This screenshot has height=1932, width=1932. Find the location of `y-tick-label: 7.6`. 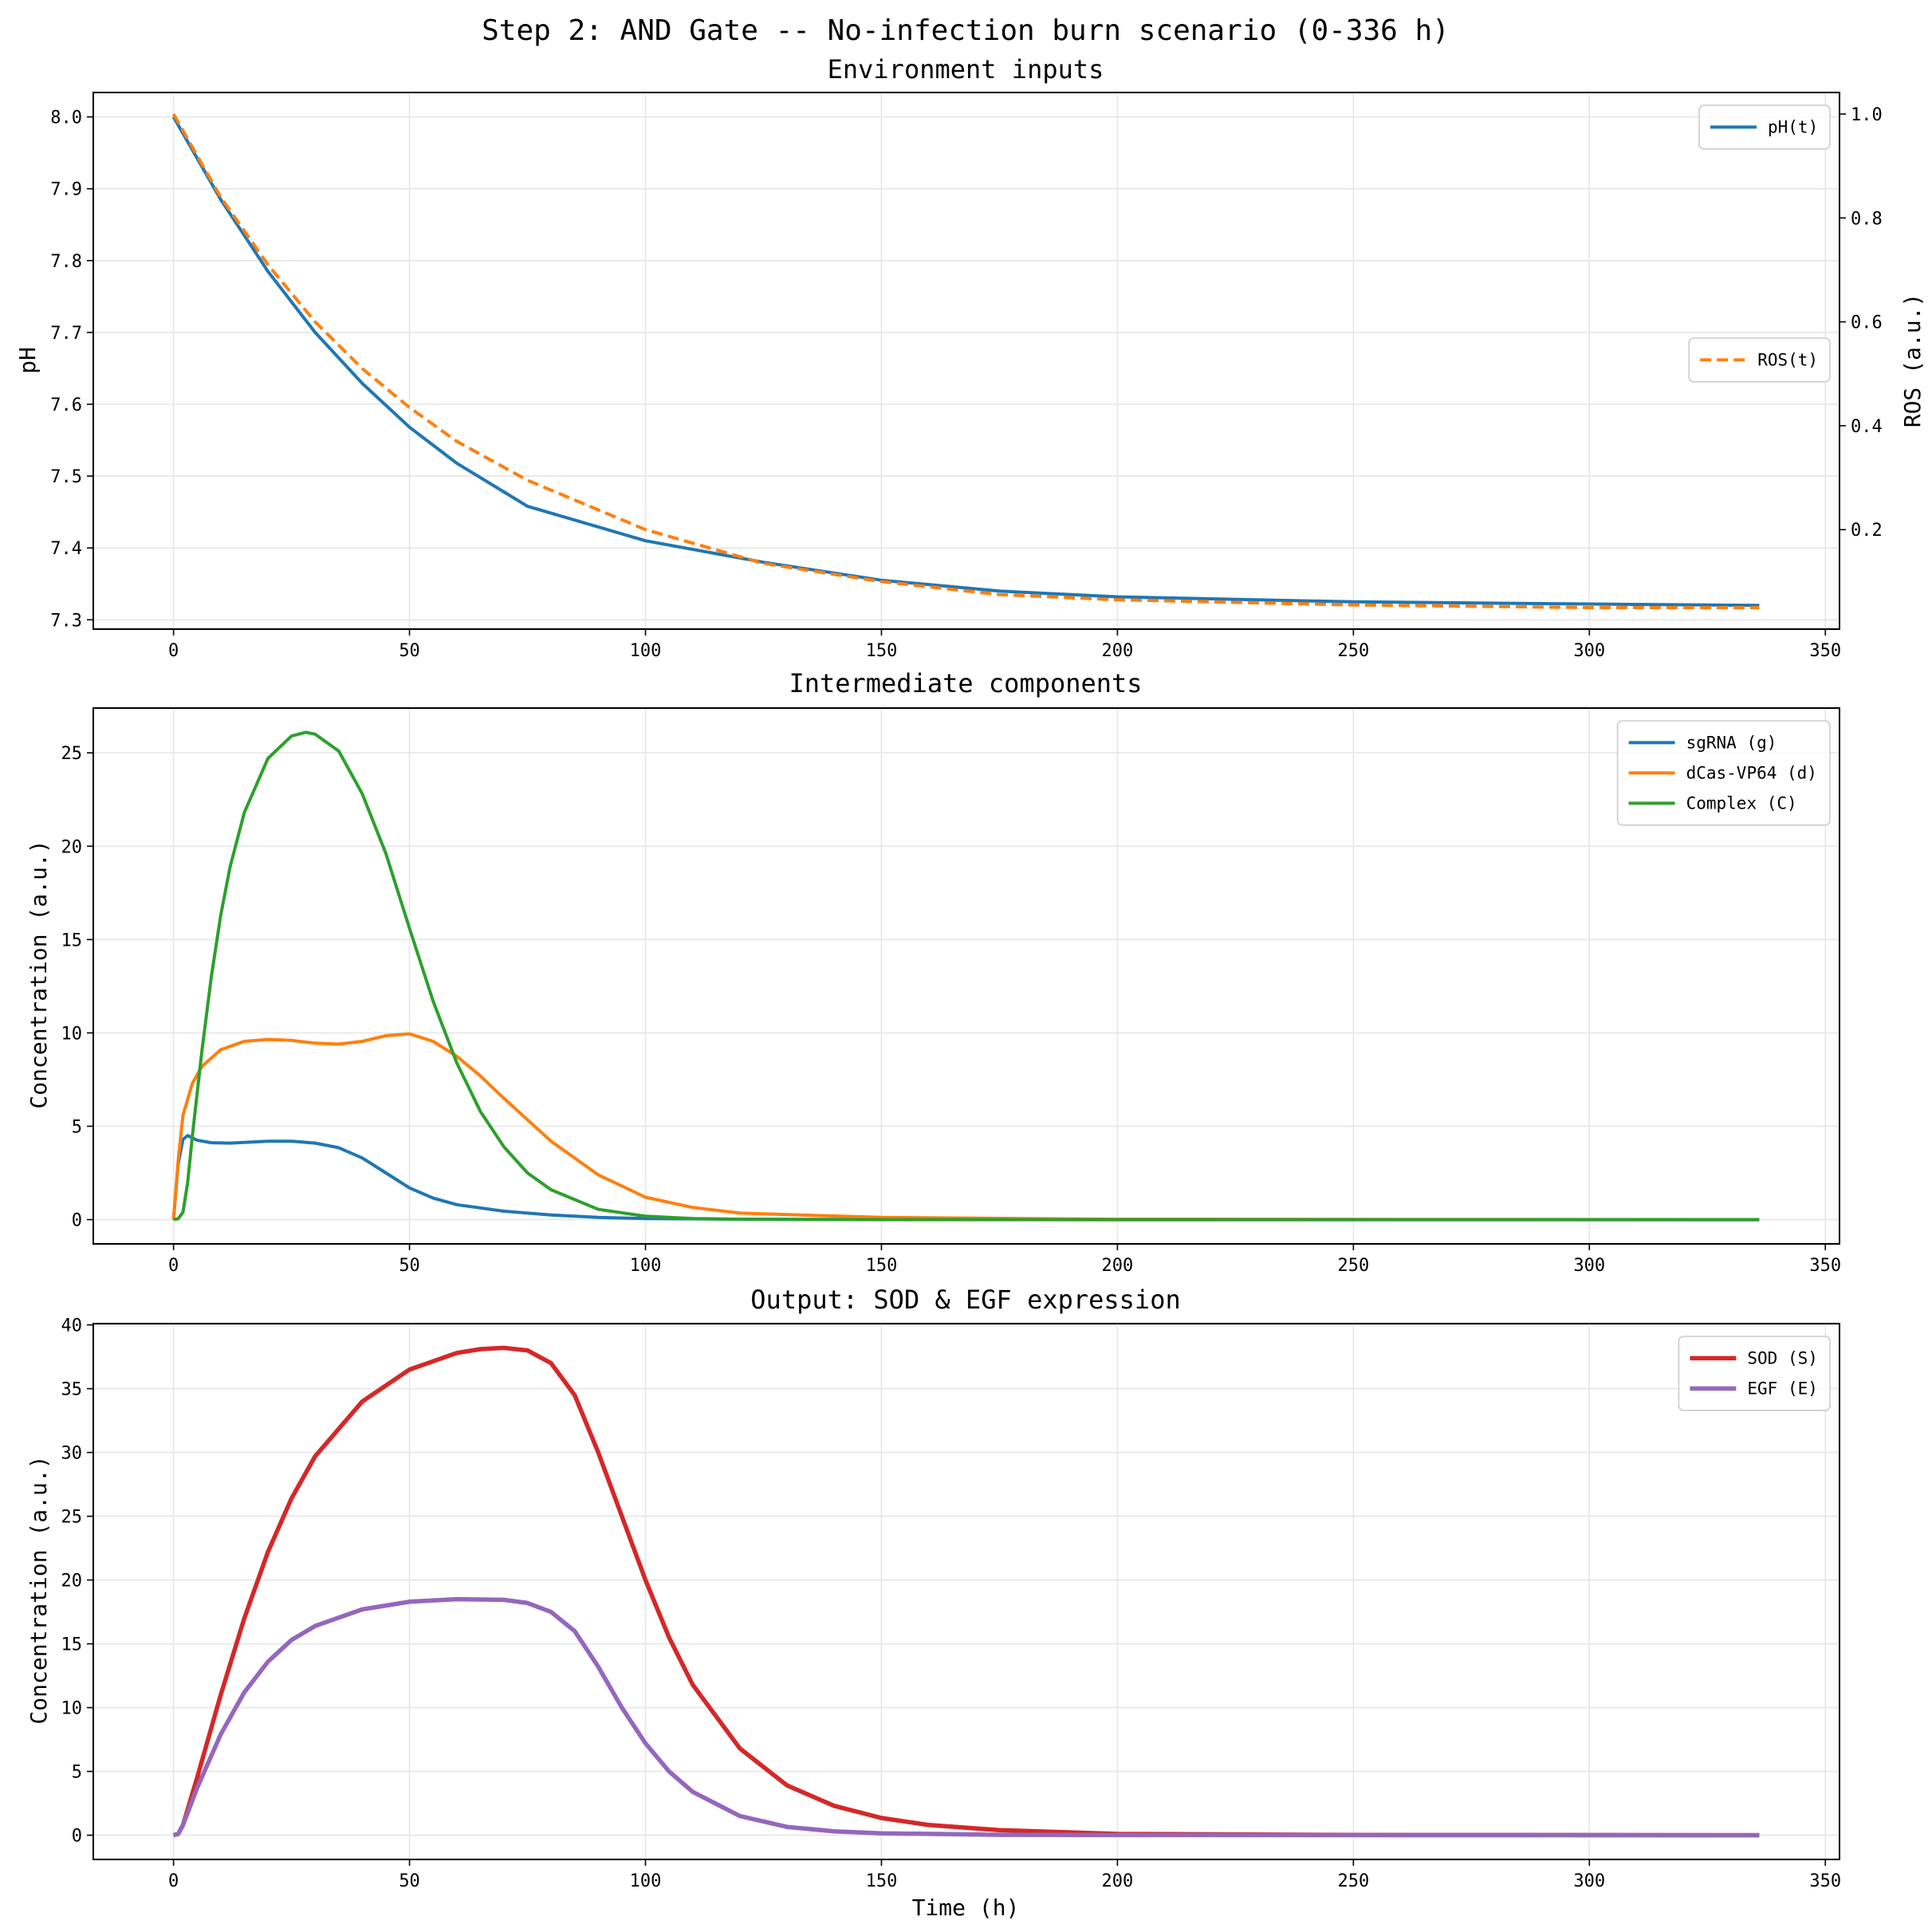

y-tick-label: 7.6 is located at coordinates (66, 405).